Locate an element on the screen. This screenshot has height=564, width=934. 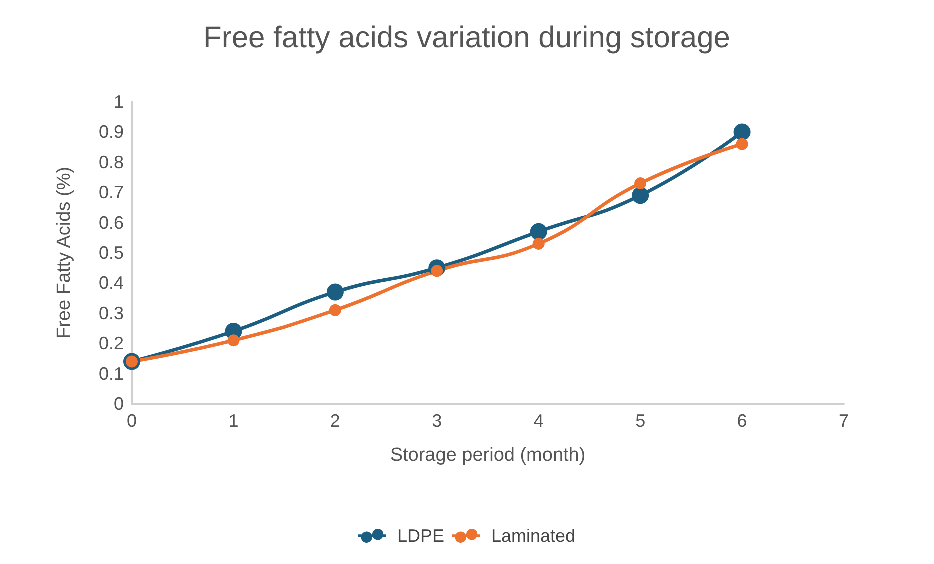
y-tick-label: 0.6 is located at coordinates (111, 222).